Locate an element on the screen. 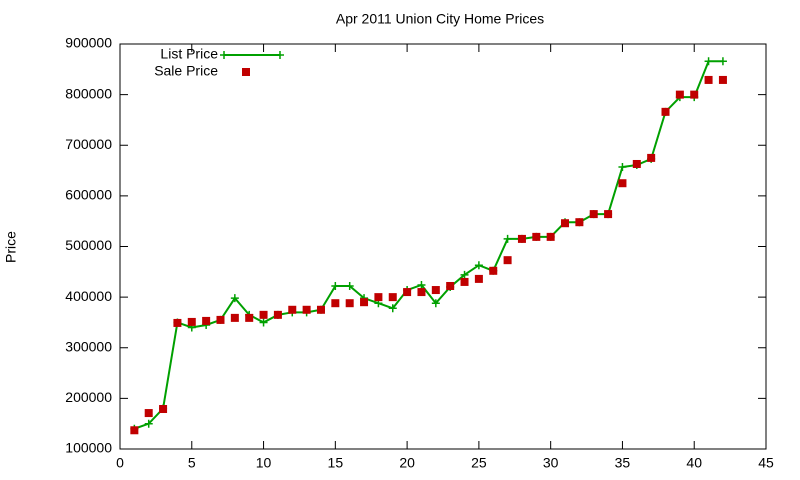 The width and height of the screenshot is (800, 480). x-tick-label: 20 is located at coordinates (407, 463).